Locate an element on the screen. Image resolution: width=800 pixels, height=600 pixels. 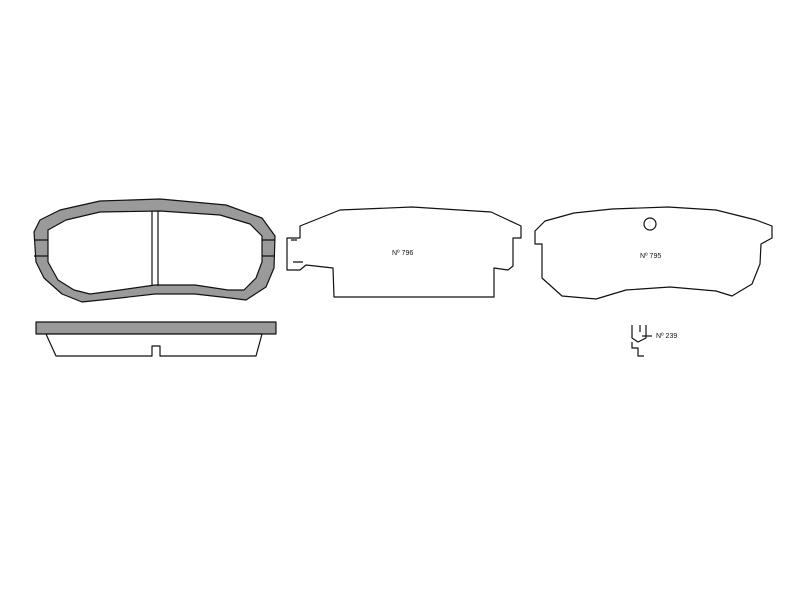
shim-795: Nº 795 is located at coordinates (653, 253).